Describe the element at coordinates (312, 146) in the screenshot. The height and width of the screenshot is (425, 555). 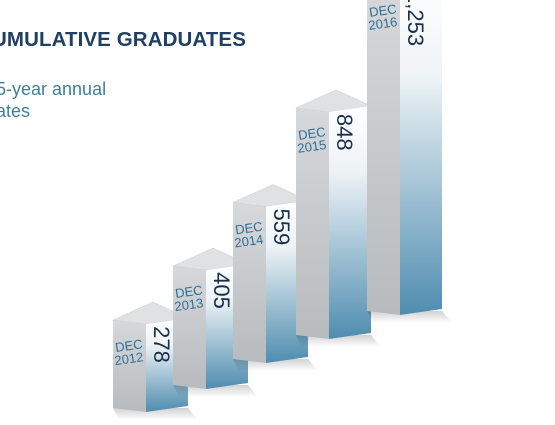
I see `category-label-year: 2015` at that location.